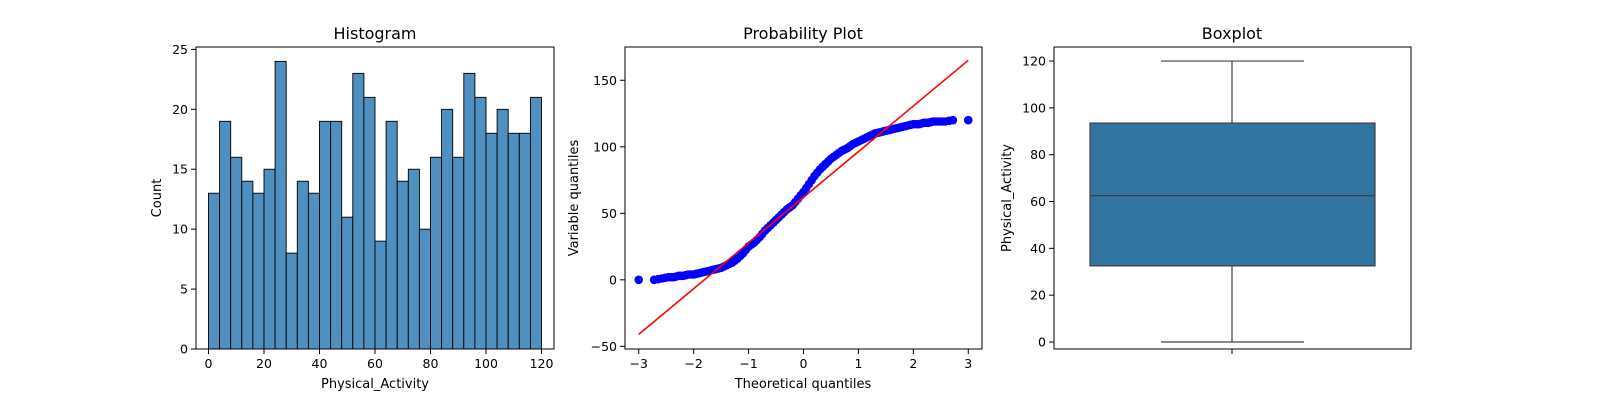  I want to click on x-tick-label: −3, so click(639, 363).